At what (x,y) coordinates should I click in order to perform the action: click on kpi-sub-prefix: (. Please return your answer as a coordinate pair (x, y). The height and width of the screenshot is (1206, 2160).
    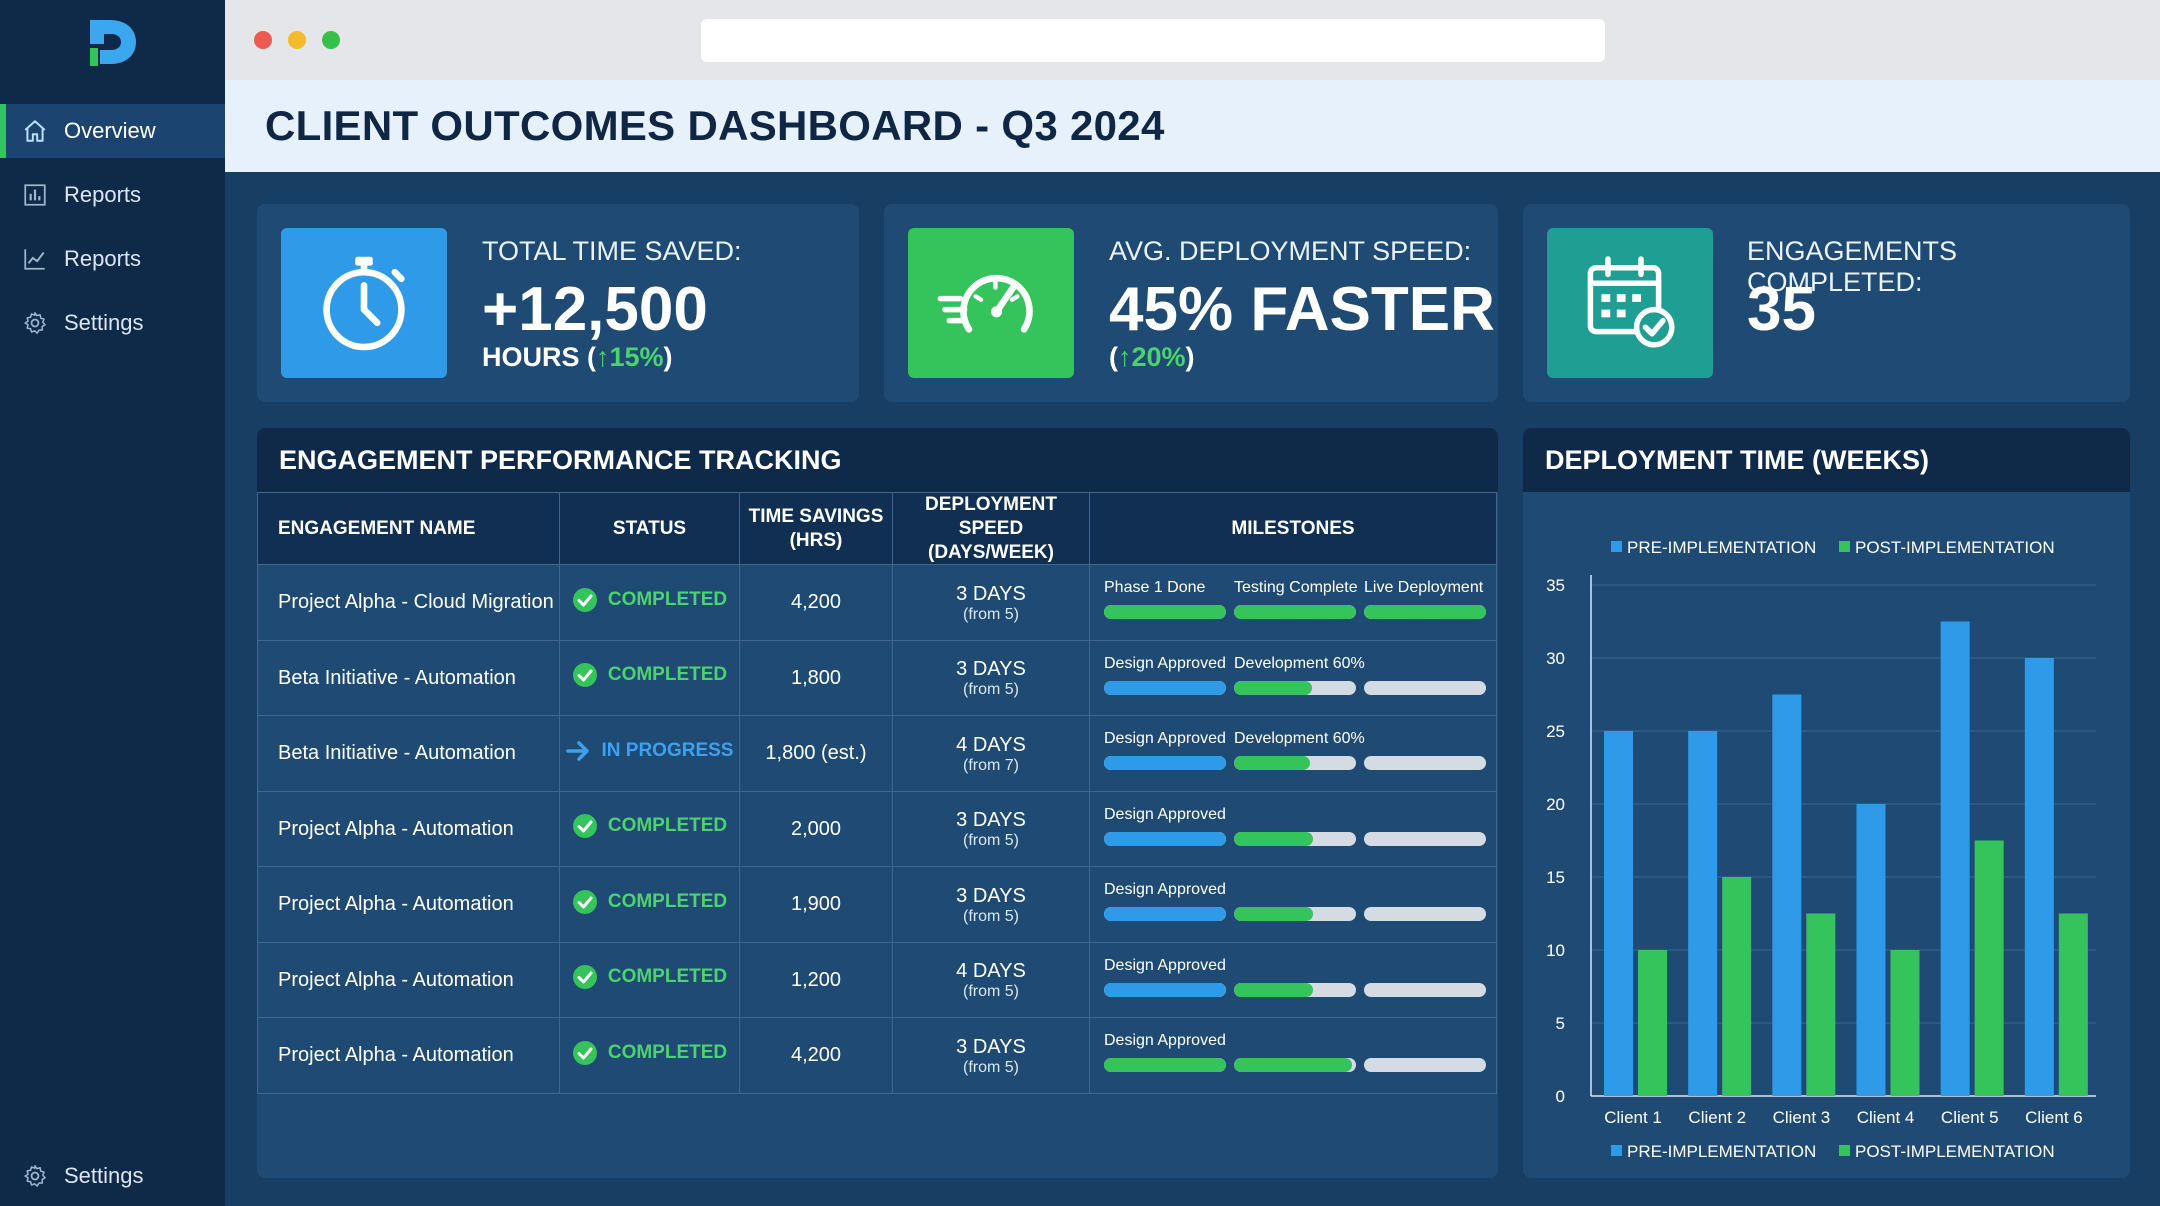
    Looking at the image, I should click on (1113, 357).